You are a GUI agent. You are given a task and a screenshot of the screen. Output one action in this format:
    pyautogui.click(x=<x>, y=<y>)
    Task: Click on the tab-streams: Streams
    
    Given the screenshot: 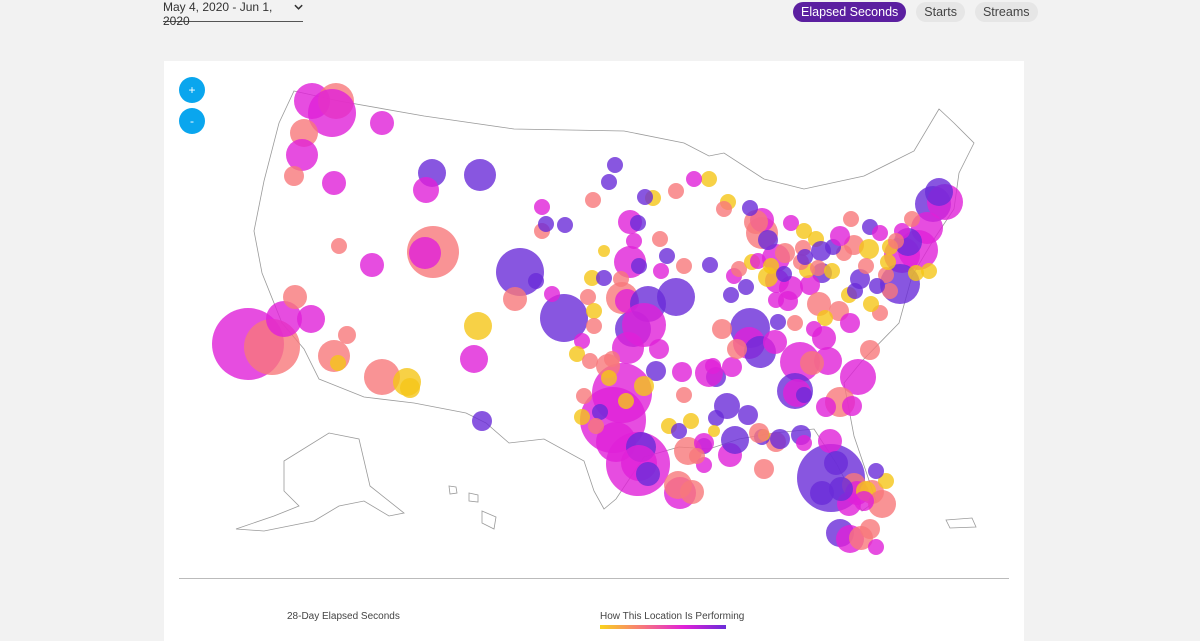 What is the action you would take?
    pyautogui.click(x=1006, y=12)
    